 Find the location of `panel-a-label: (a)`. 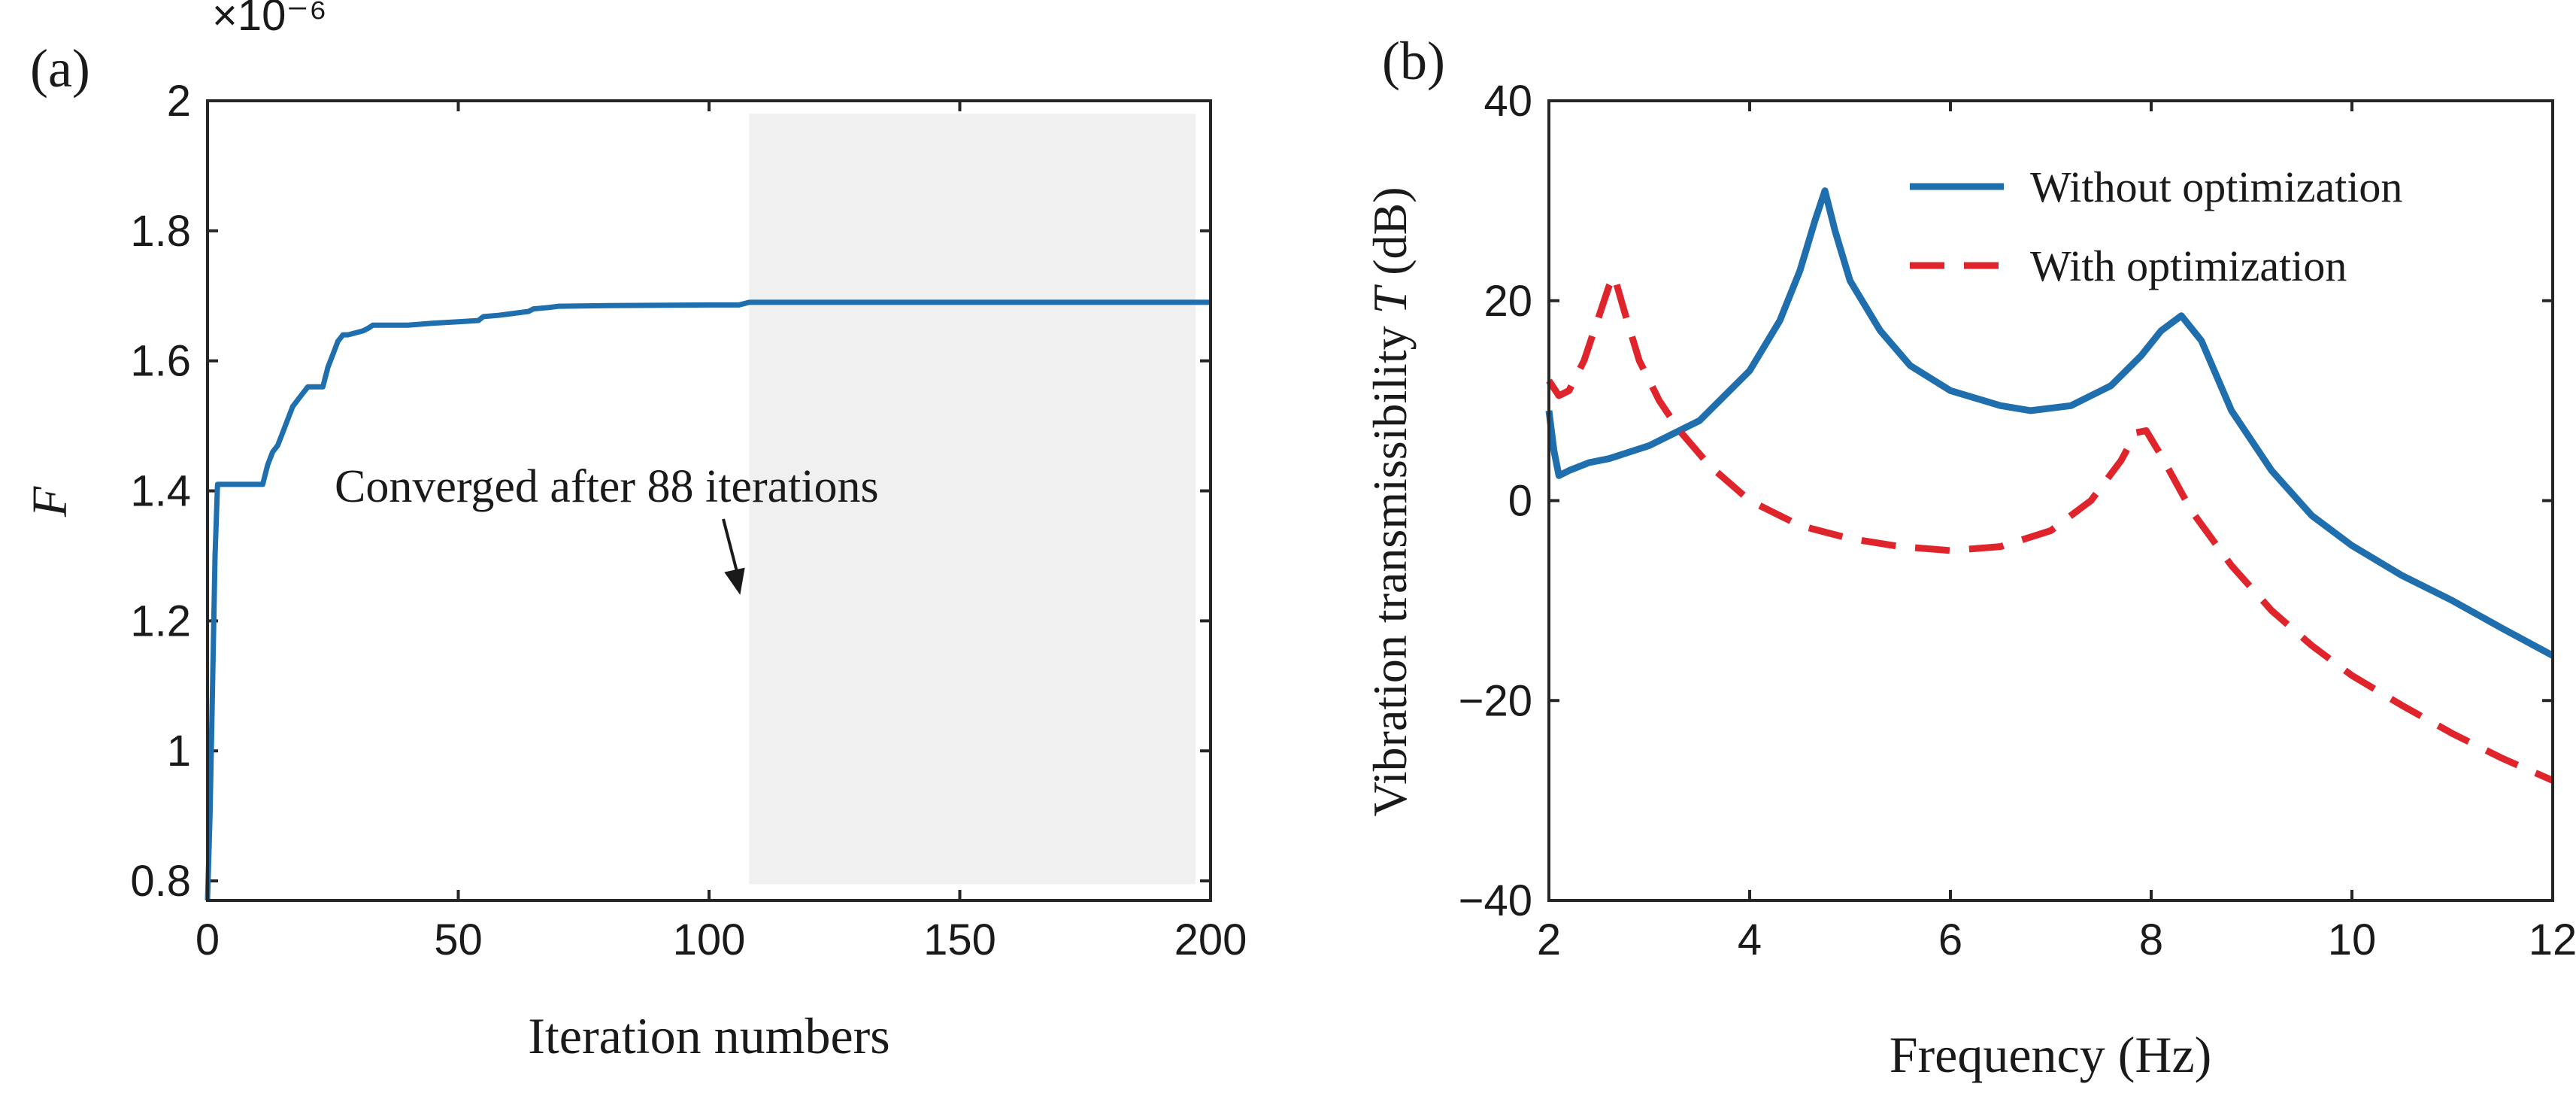

panel-a-label: (a) is located at coordinates (60, 68).